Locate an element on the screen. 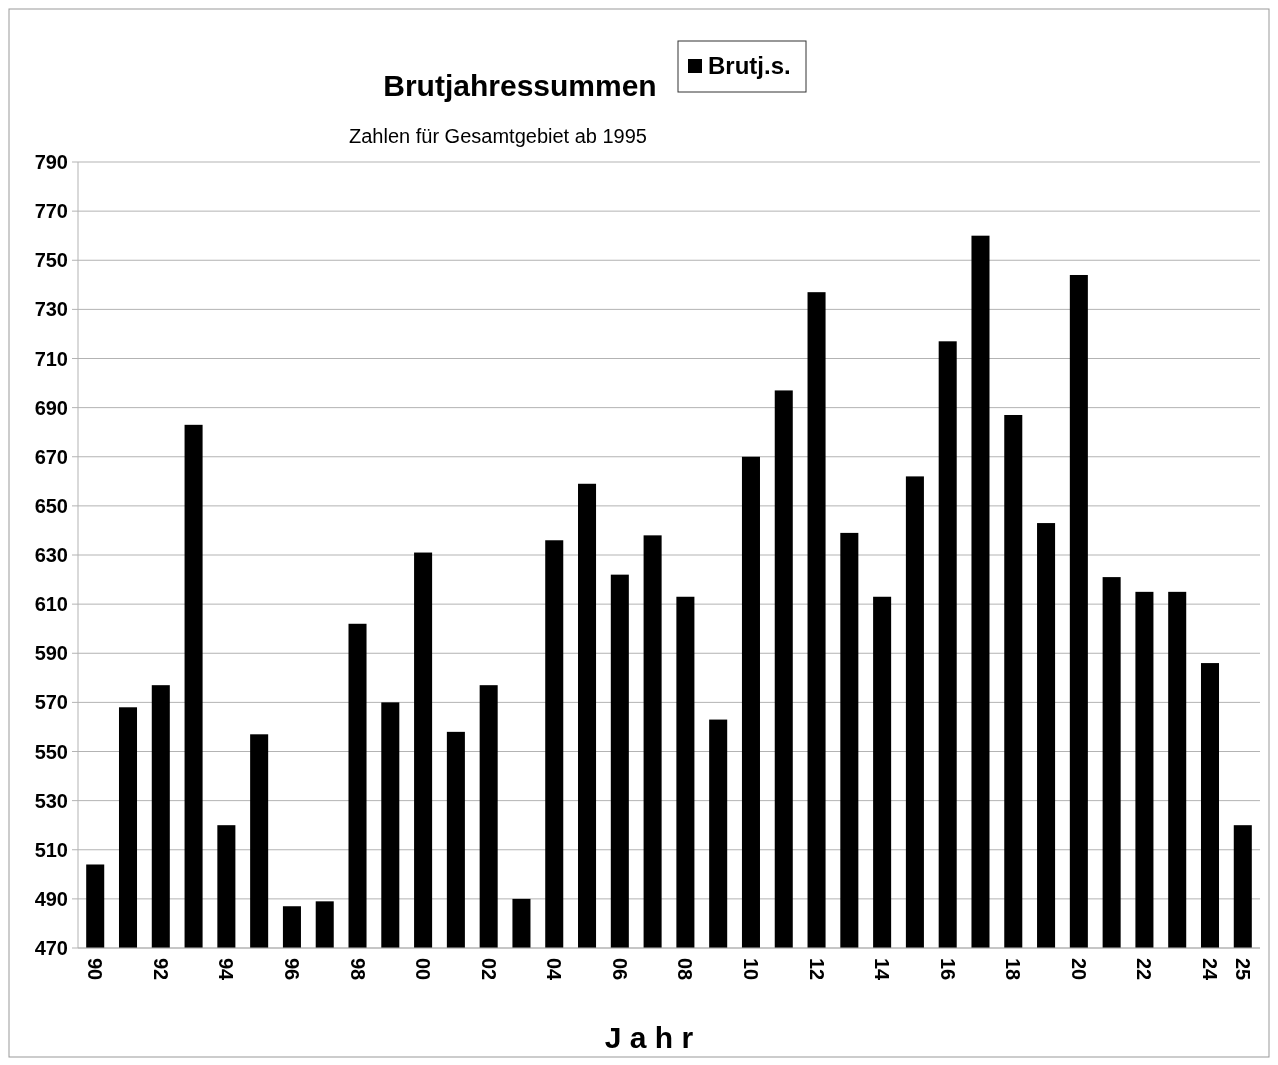 The width and height of the screenshot is (1278, 1065). x-tick-label: 14 is located at coordinates (882, 970).